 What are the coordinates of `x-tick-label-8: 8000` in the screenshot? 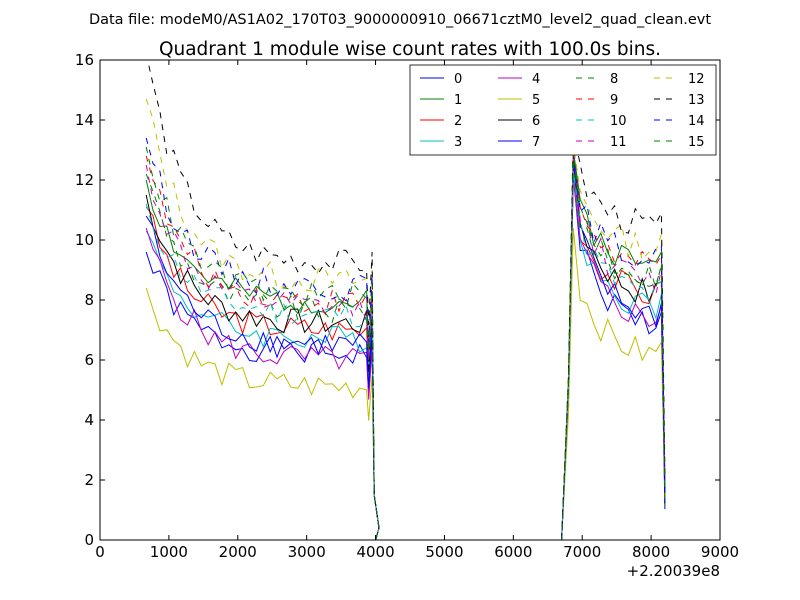 It's located at (651, 552).